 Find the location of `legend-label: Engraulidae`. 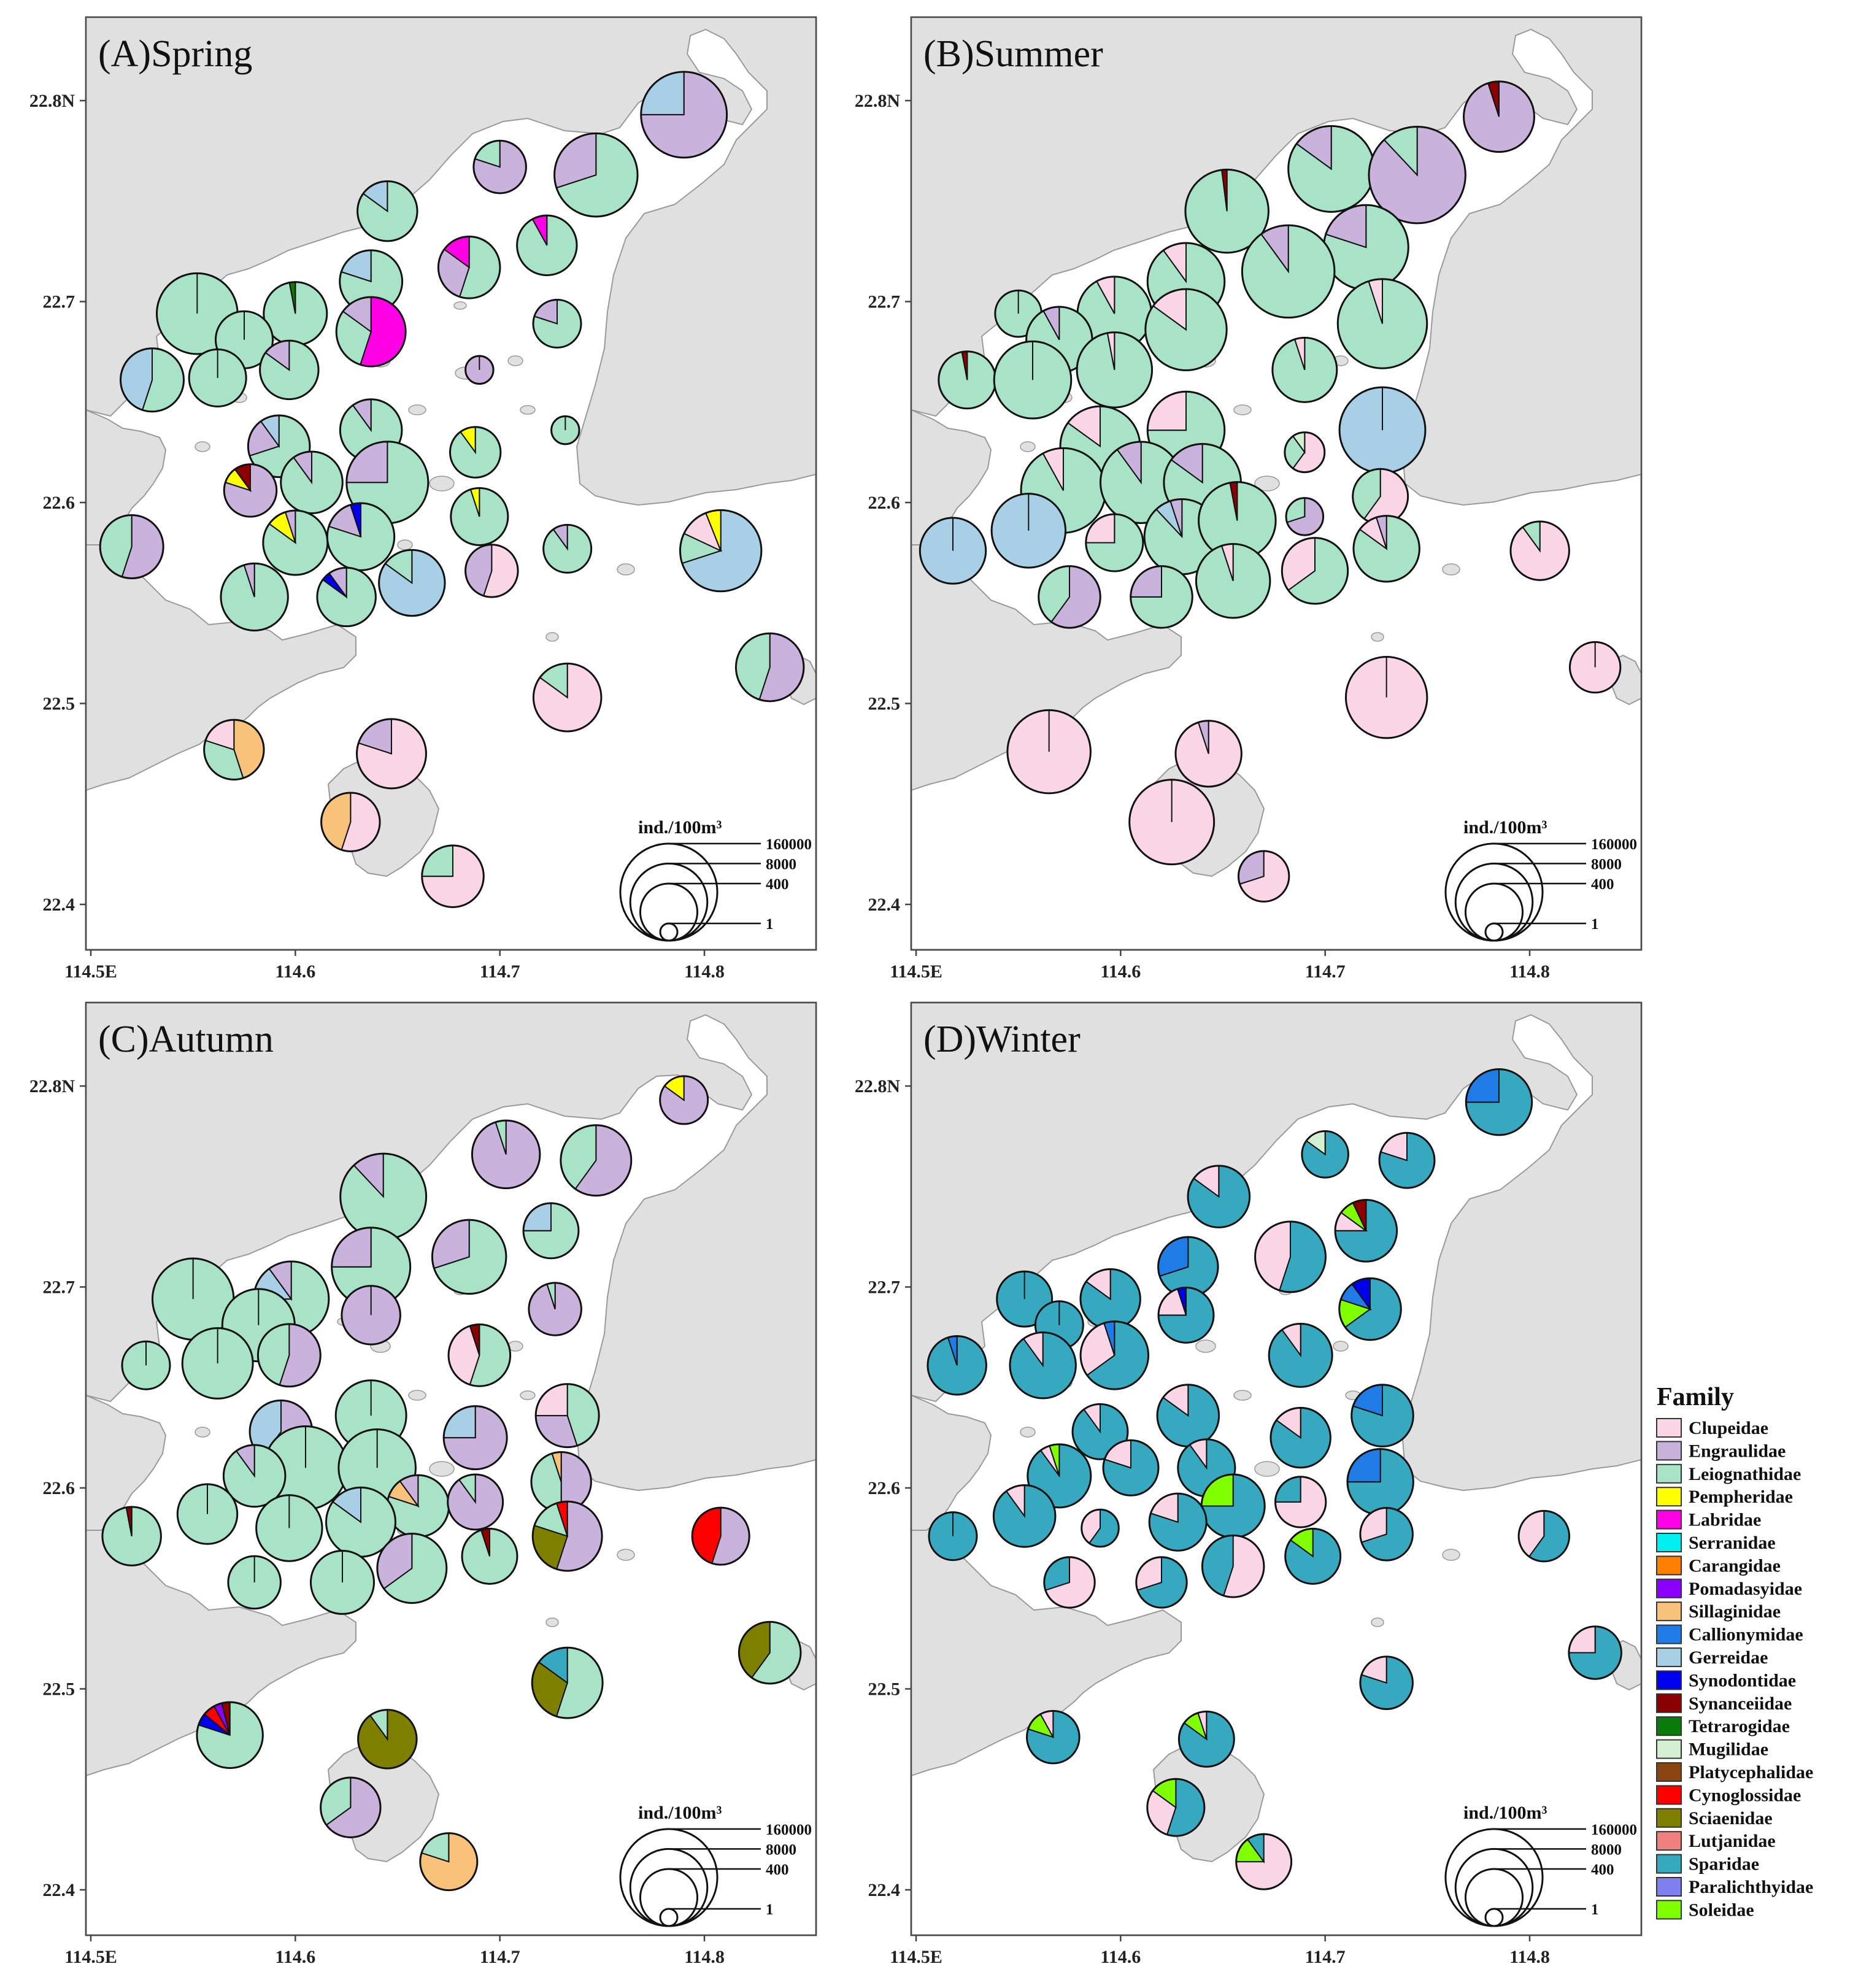

legend-label: Engraulidae is located at coordinates (1738, 1451).